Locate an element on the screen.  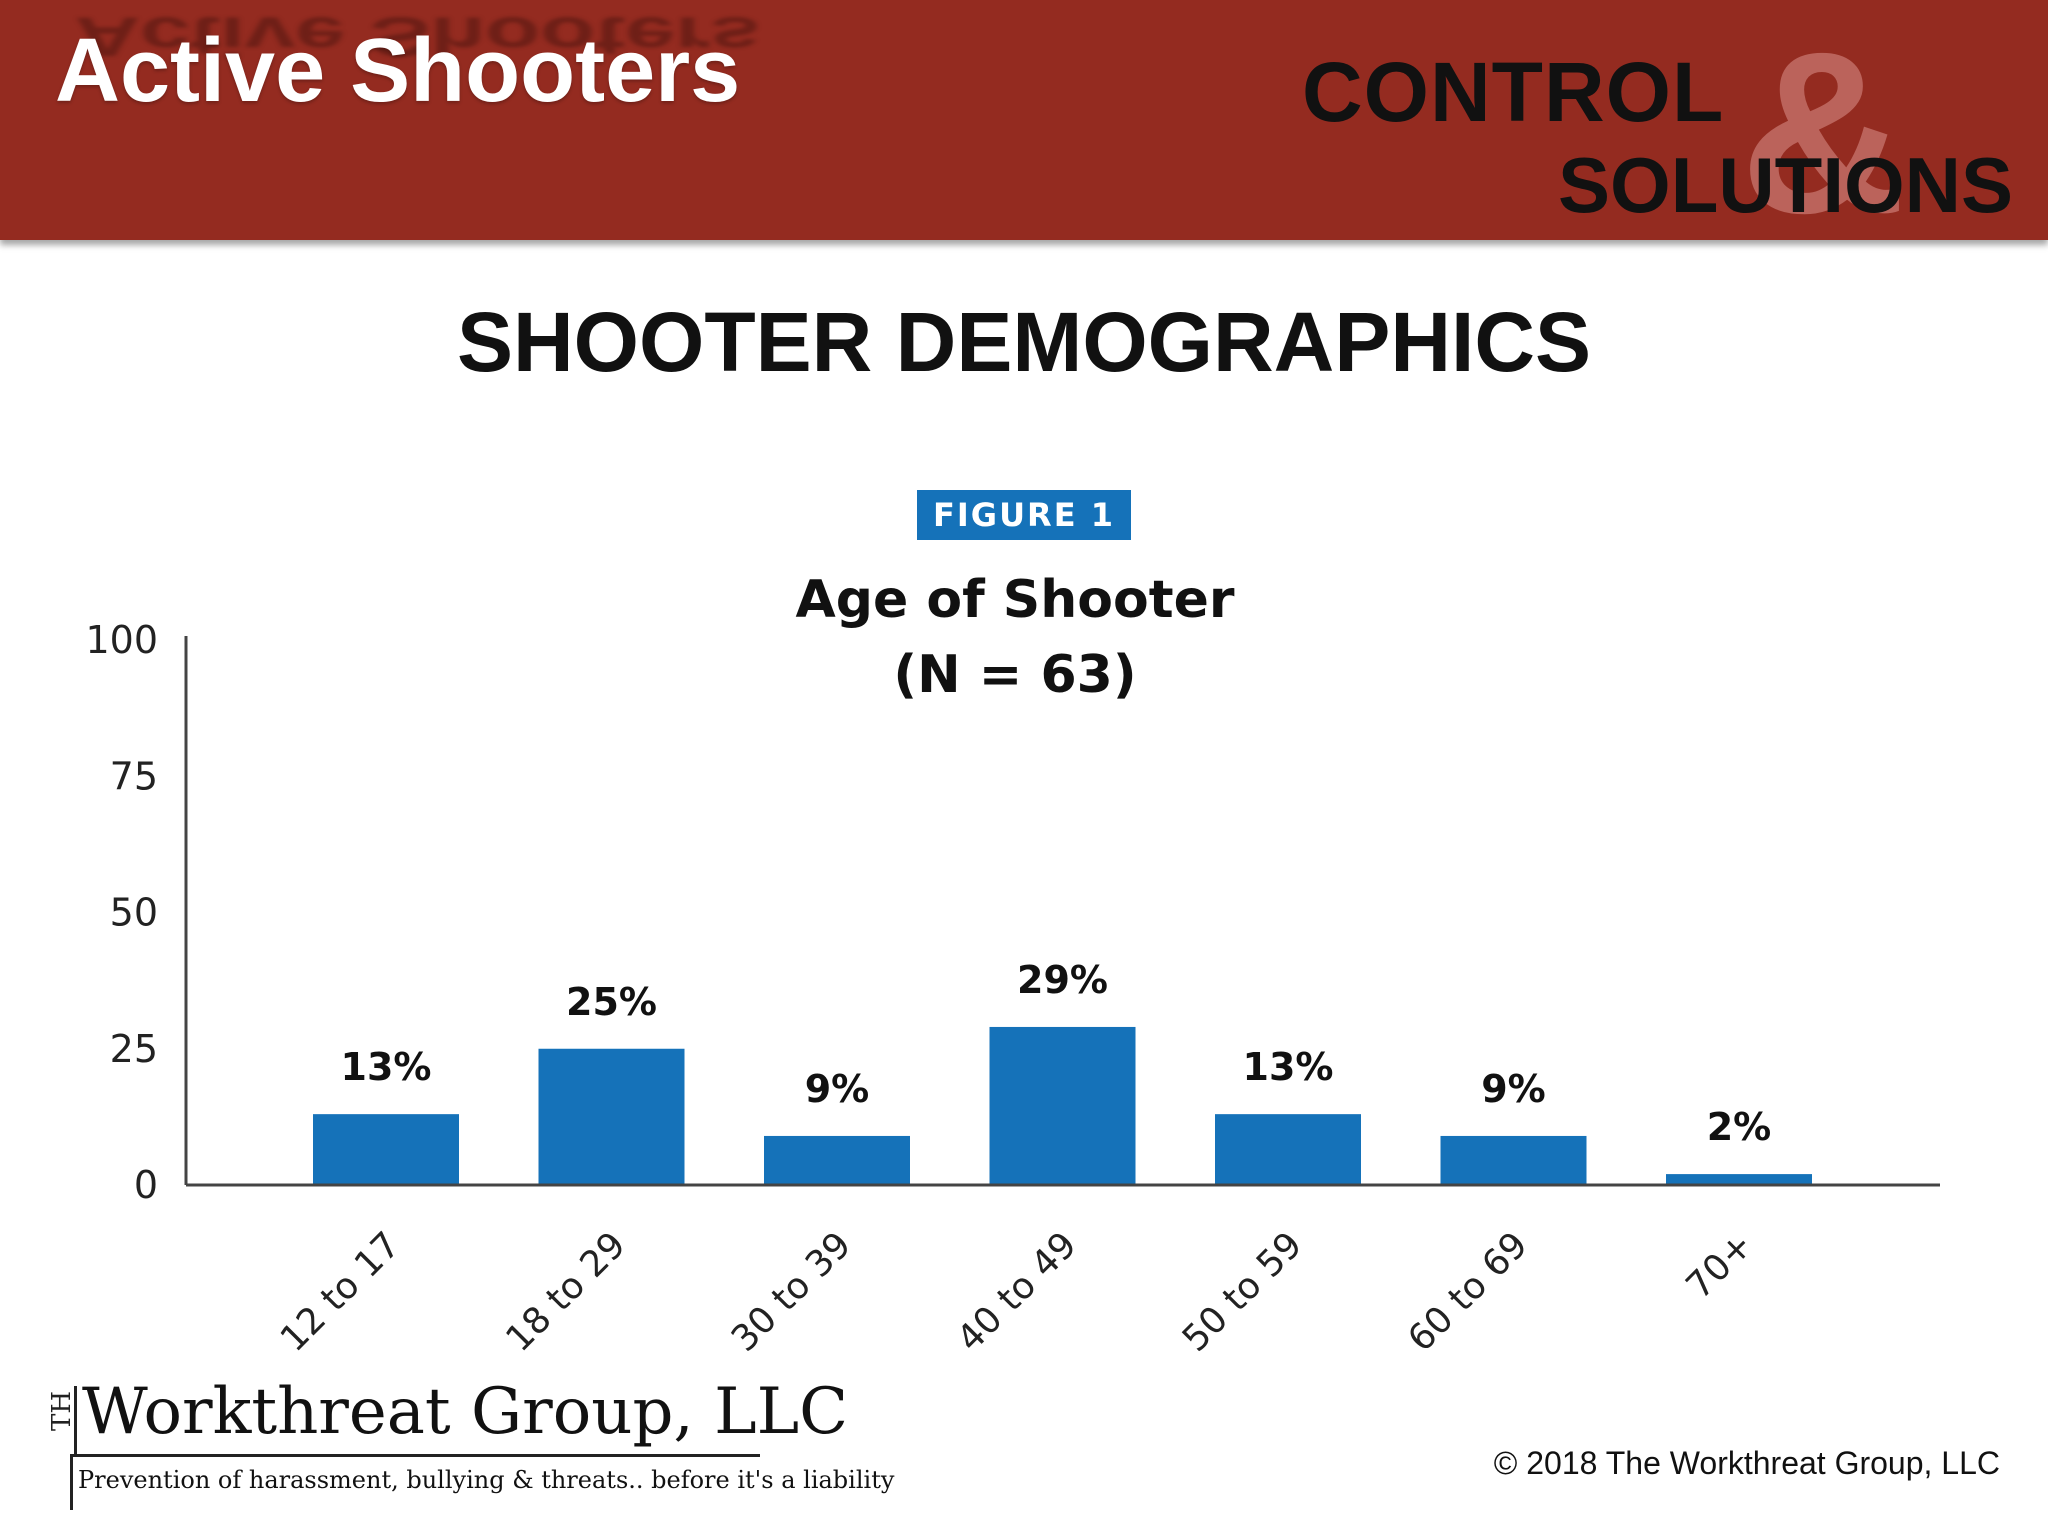
control-solutions-logo: & CONTROL SOLUTIONS is located at coordinates (1652, 133).